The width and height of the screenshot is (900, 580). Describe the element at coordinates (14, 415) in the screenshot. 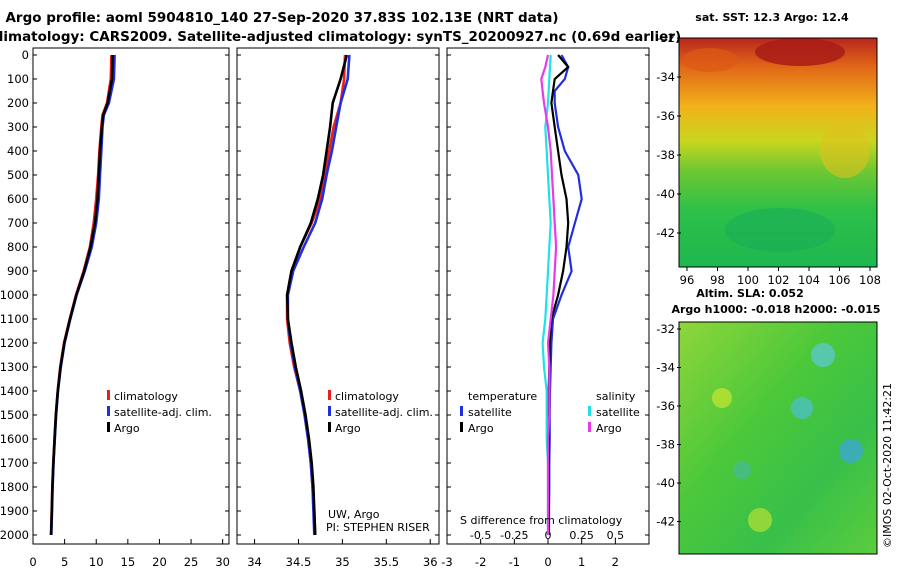

I see `depth-tick-label: 1500` at that location.